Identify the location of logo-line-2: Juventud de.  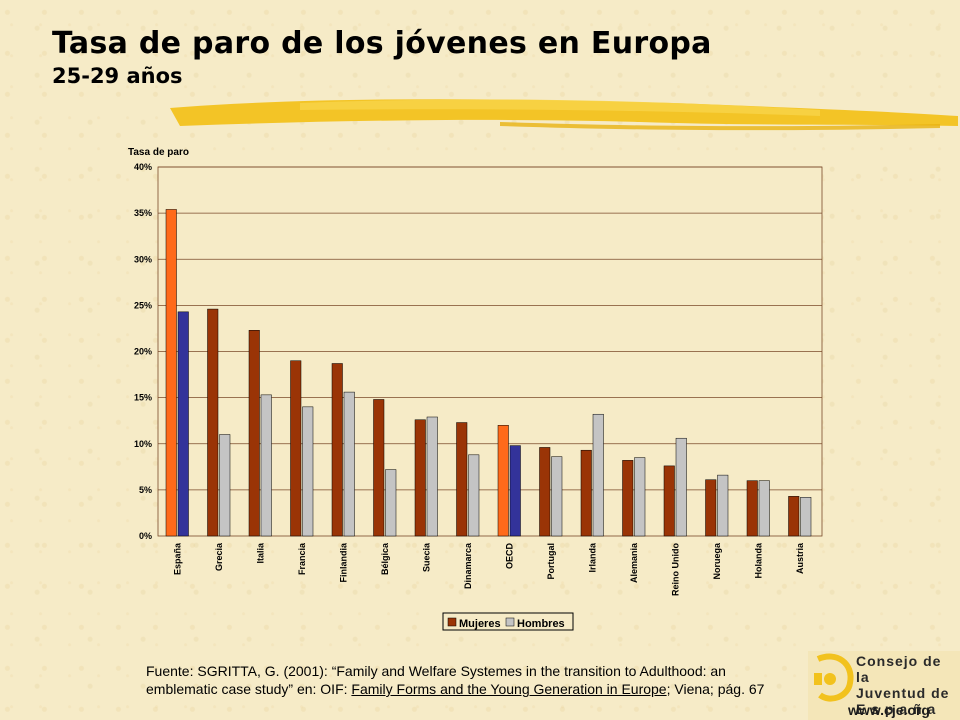
(903, 693).